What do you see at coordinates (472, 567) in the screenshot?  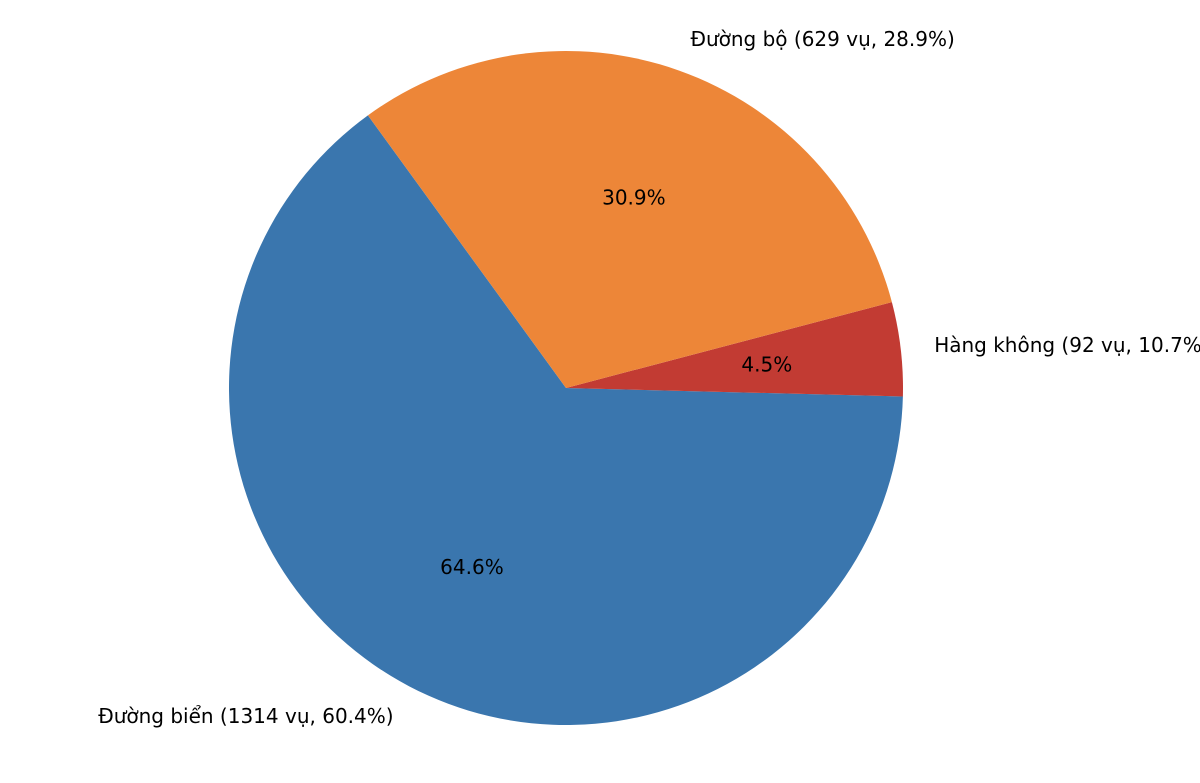 I see `pct-label-sea: 64.6%` at bounding box center [472, 567].